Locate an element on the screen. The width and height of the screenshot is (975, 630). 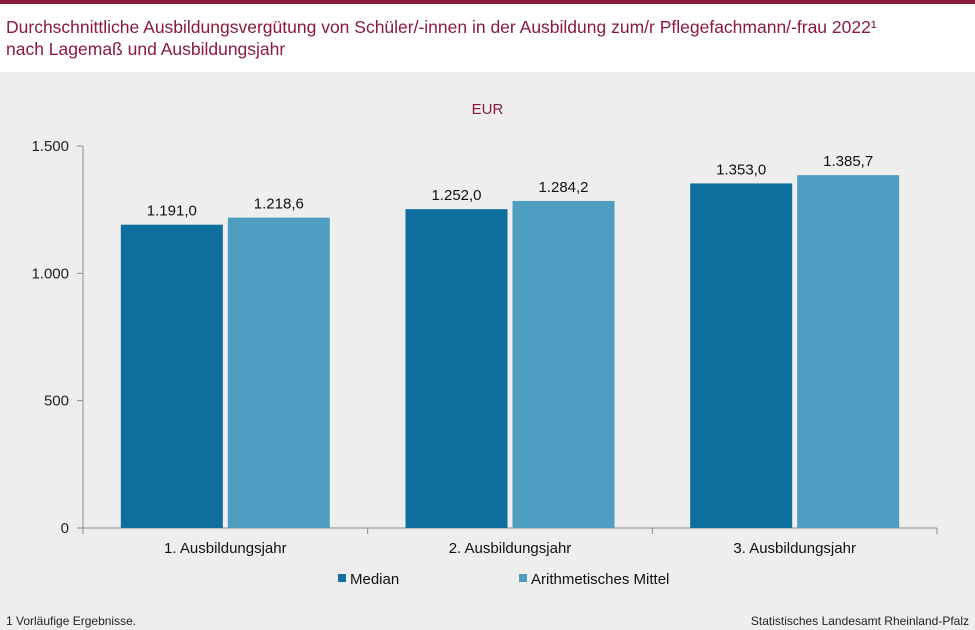
data-label: 1.191,0 is located at coordinates (172, 211).